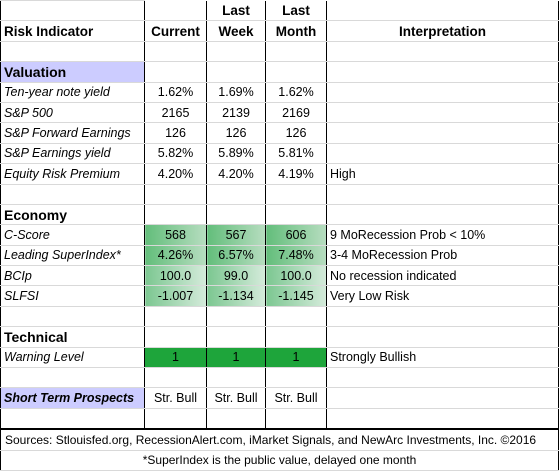 The image size is (560, 471). What do you see at coordinates (236, 31) in the screenshot?
I see `header-last-week: Week` at bounding box center [236, 31].